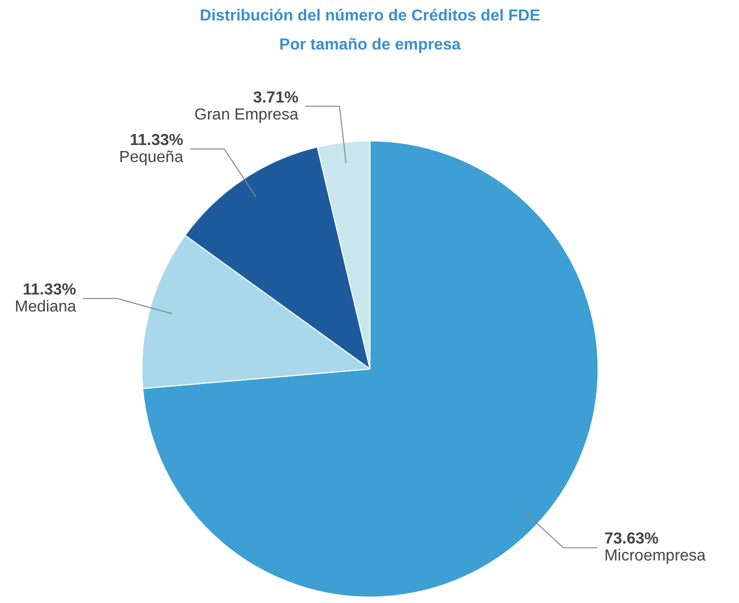  Describe the element at coordinates (370, 45) in the screenshot. I see `chart-subtitle: Por tamaño de empresa` at that location.